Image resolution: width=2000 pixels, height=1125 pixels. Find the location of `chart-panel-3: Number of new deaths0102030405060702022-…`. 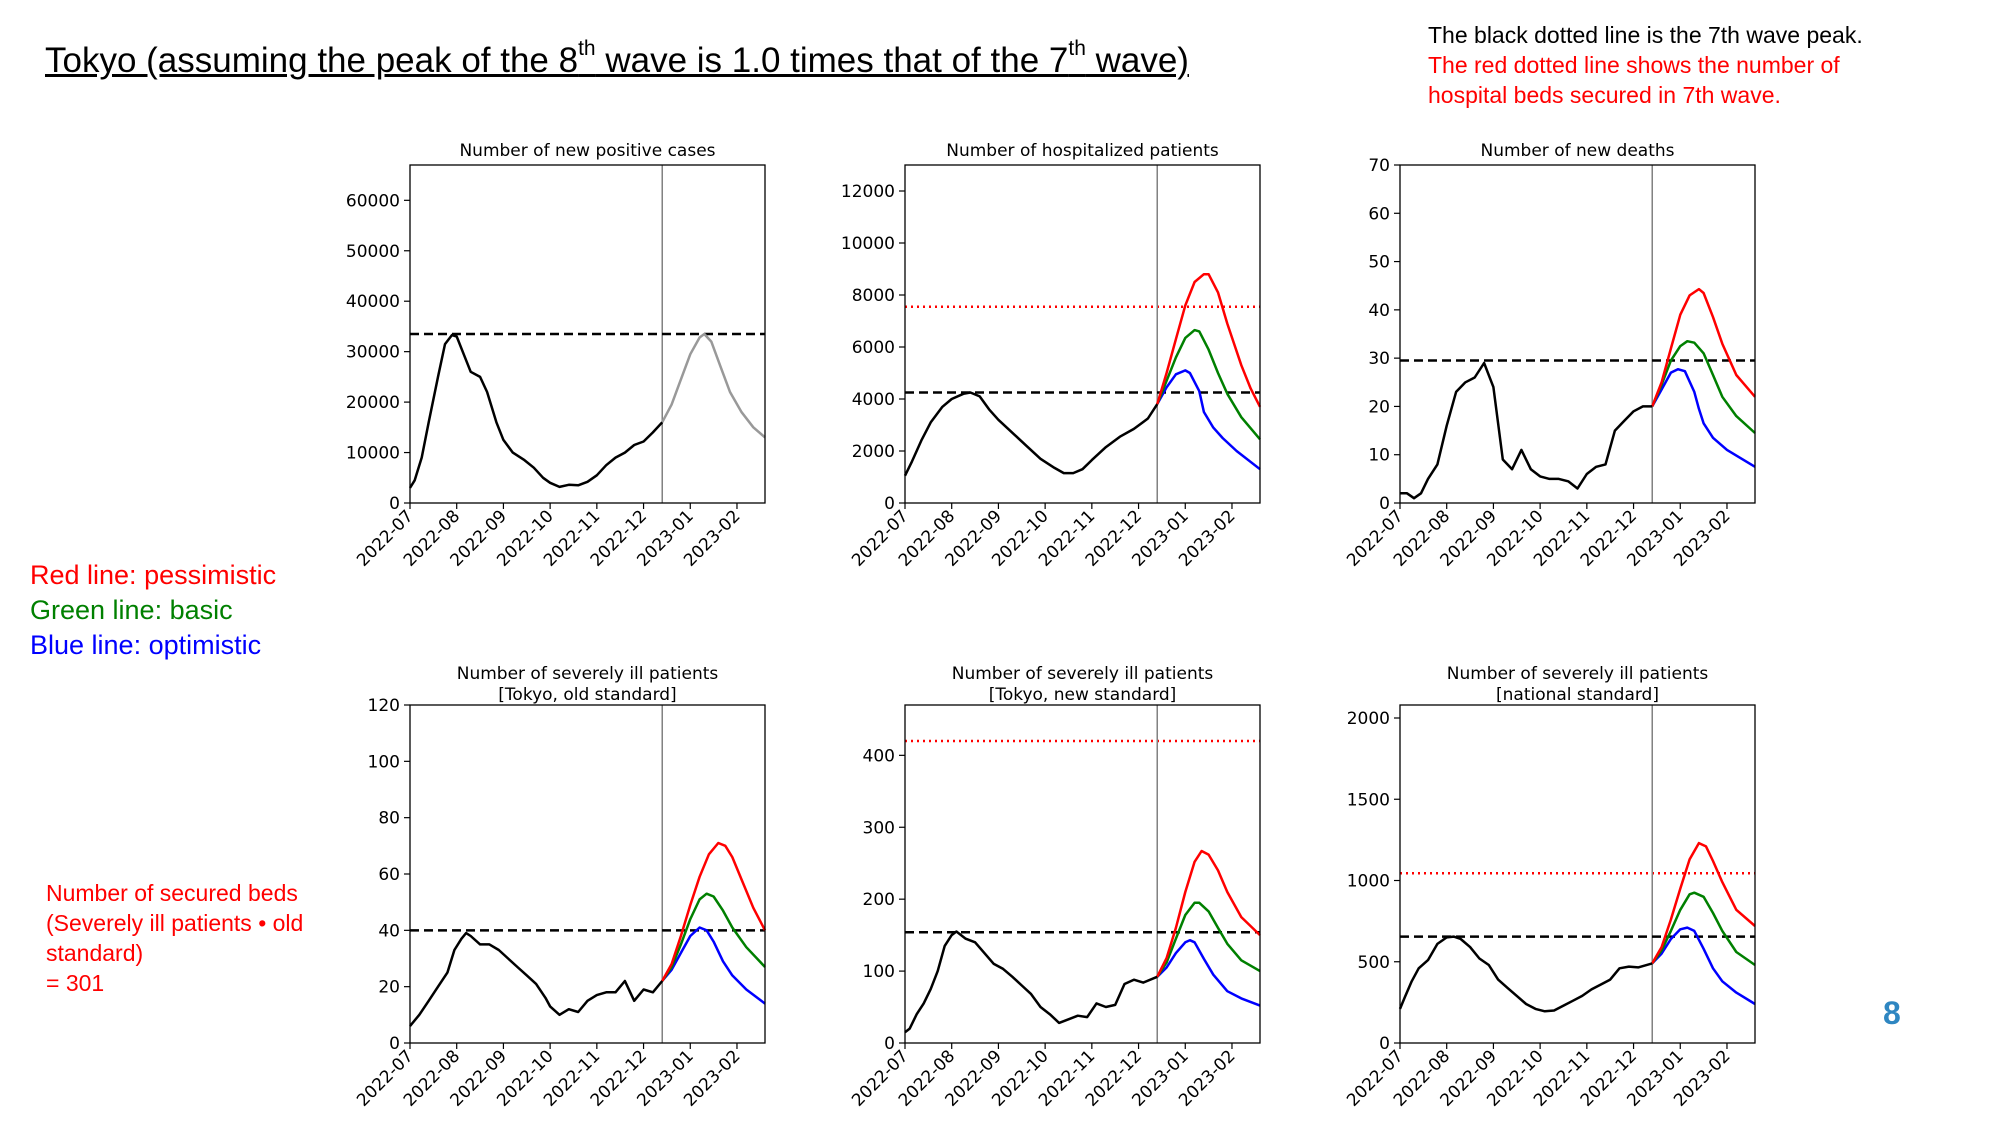

chart-panel-3: Number of new deaths0102030405060702022-… is located at coordinates (1549, 356).